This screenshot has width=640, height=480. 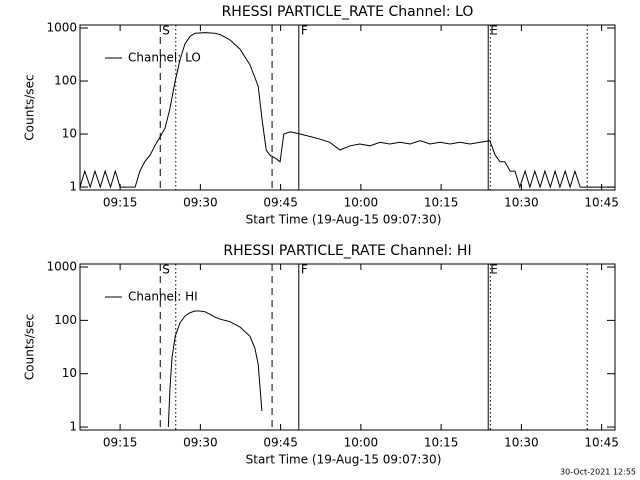 What do you see at coordinates (164, 58) in the screenshot?
I see `legend-label: Channel: LO` at bounding box center [164, 58].